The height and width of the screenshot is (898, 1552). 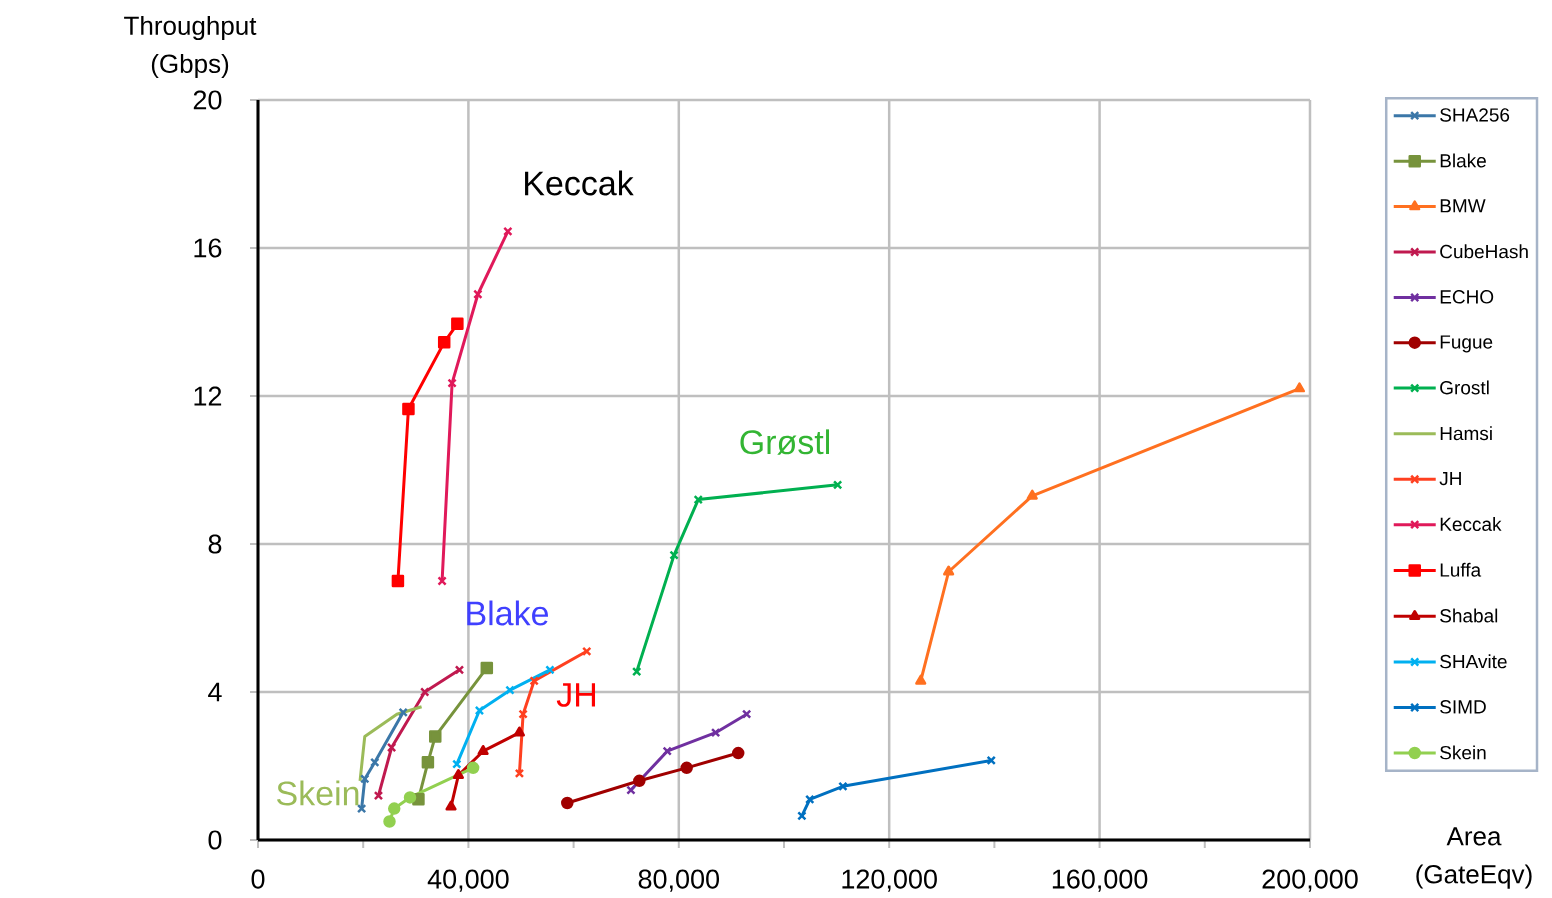 What do you see at coordinates (1463, 707) in the screenshot?
I see `legend-label: SIMD` at bounding box center [1463, 707].